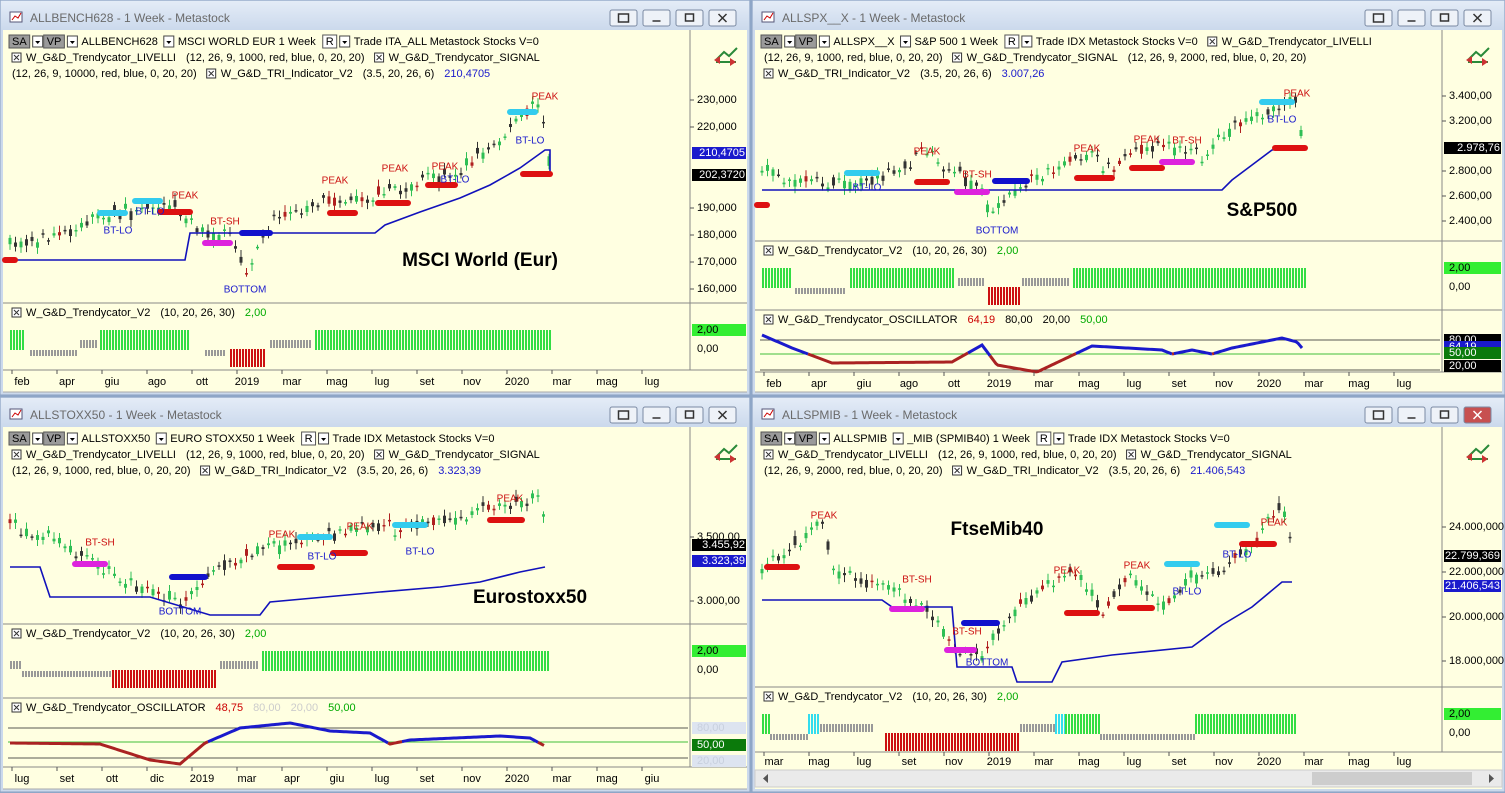 The width and height of the screenshot is (1505, 793). Describe the element at coordinates (16, 57) in the screenshot. I see `checkbox-mark` at that location.